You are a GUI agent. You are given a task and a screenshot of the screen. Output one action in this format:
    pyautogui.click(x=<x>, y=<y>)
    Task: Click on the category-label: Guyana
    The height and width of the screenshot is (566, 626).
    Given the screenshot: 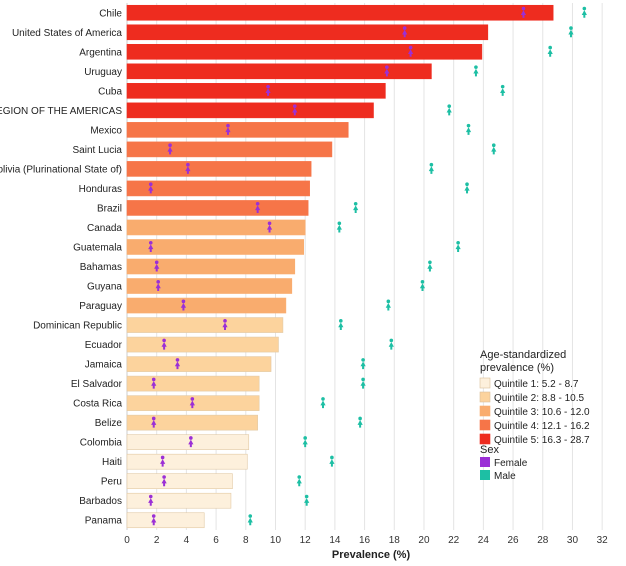 What is the action you would take?
    pyautogui.click(x=104, y=287)
    